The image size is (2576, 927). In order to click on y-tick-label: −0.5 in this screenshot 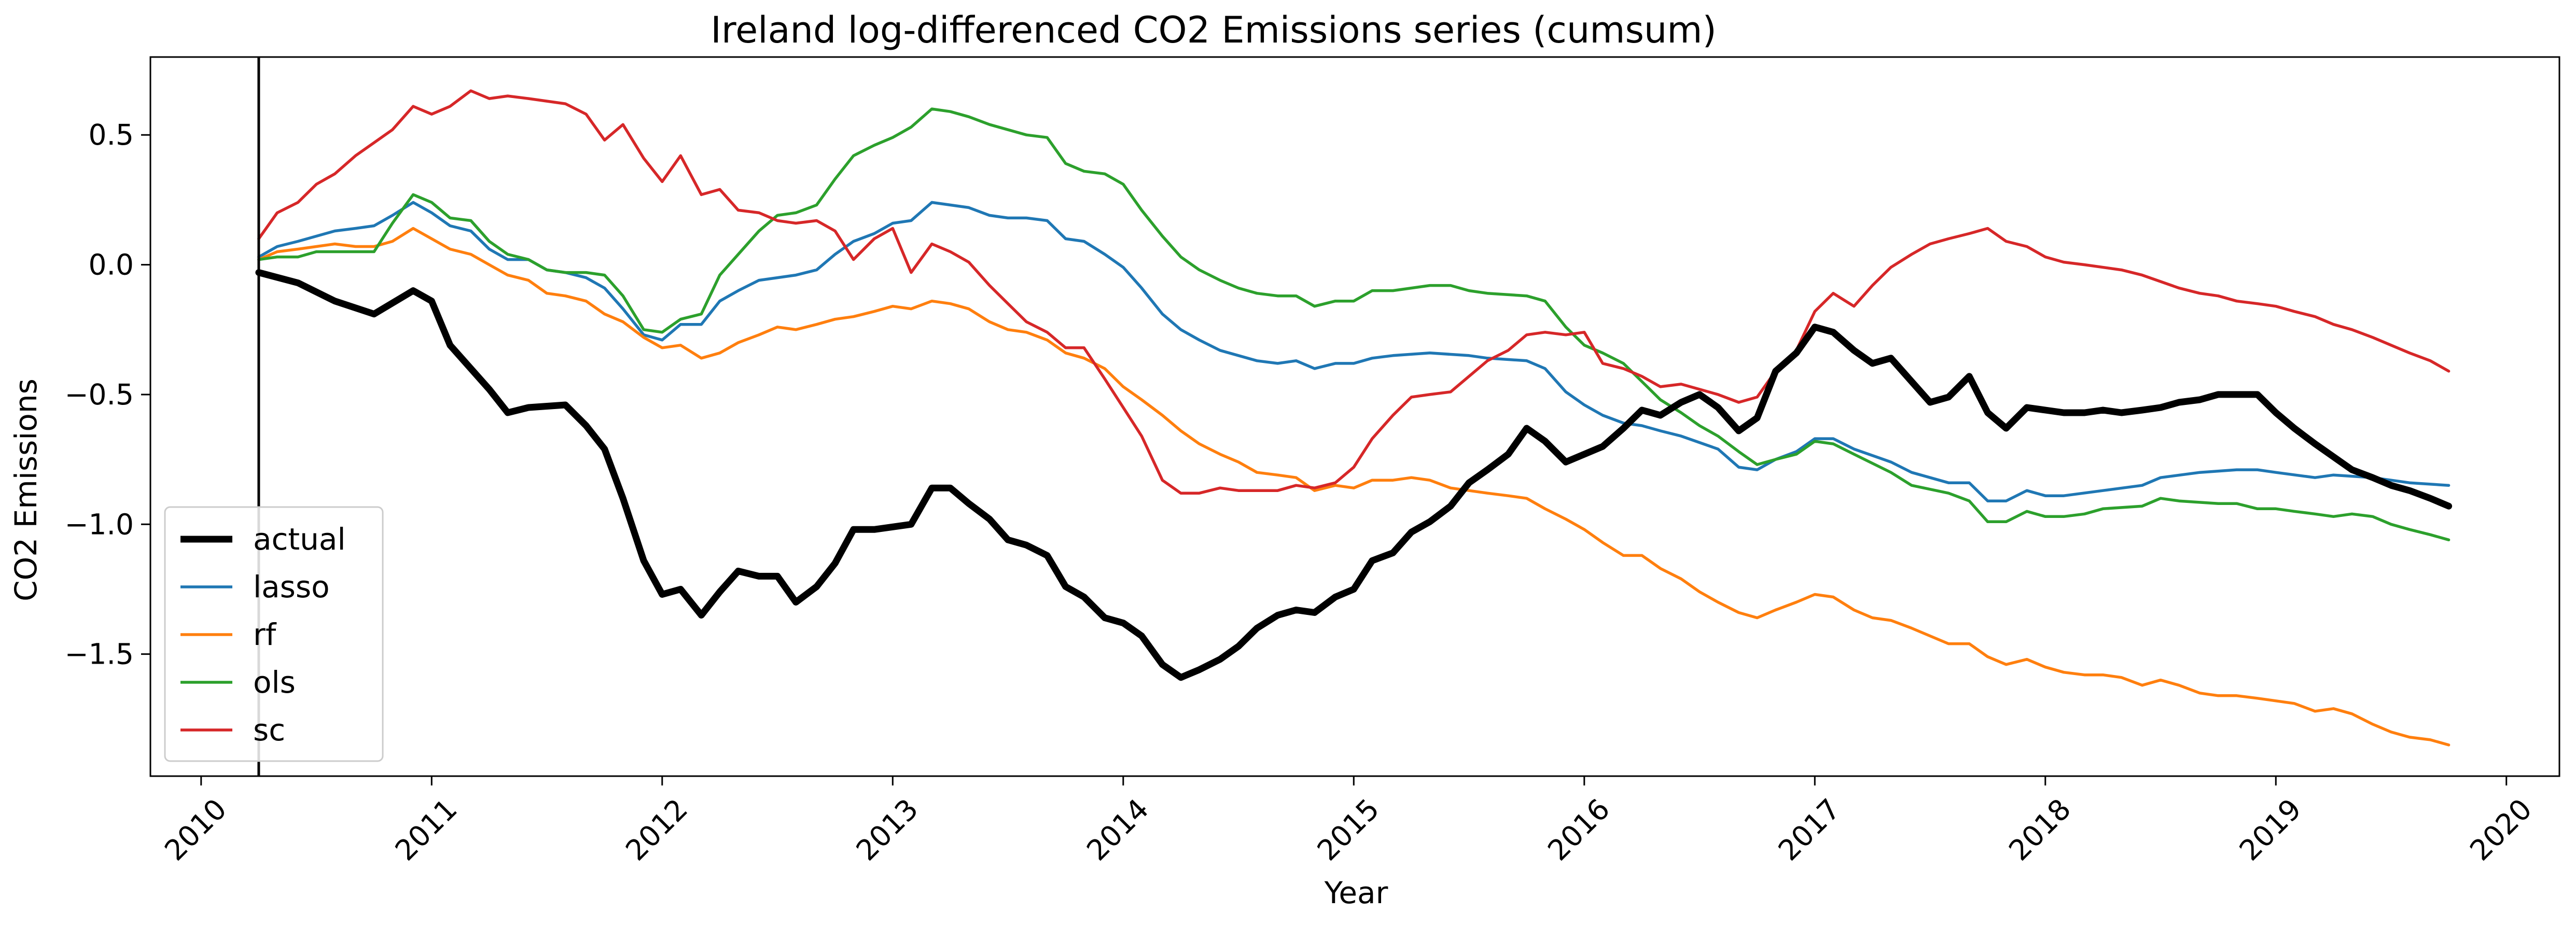, I will do `click(99, 394)`.